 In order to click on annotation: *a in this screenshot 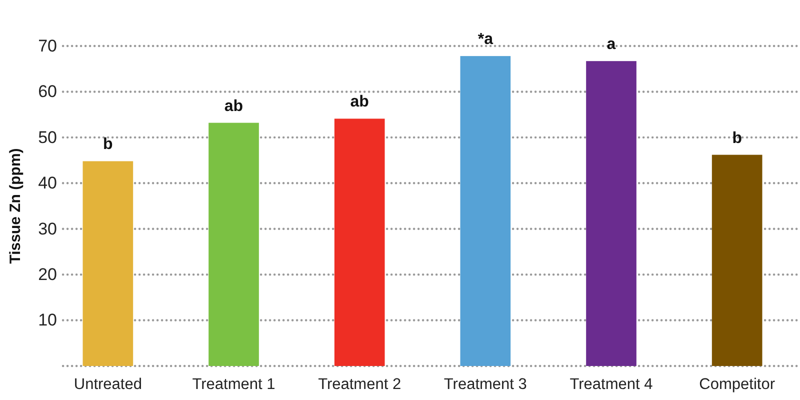, I will do `click(486, 39)`.